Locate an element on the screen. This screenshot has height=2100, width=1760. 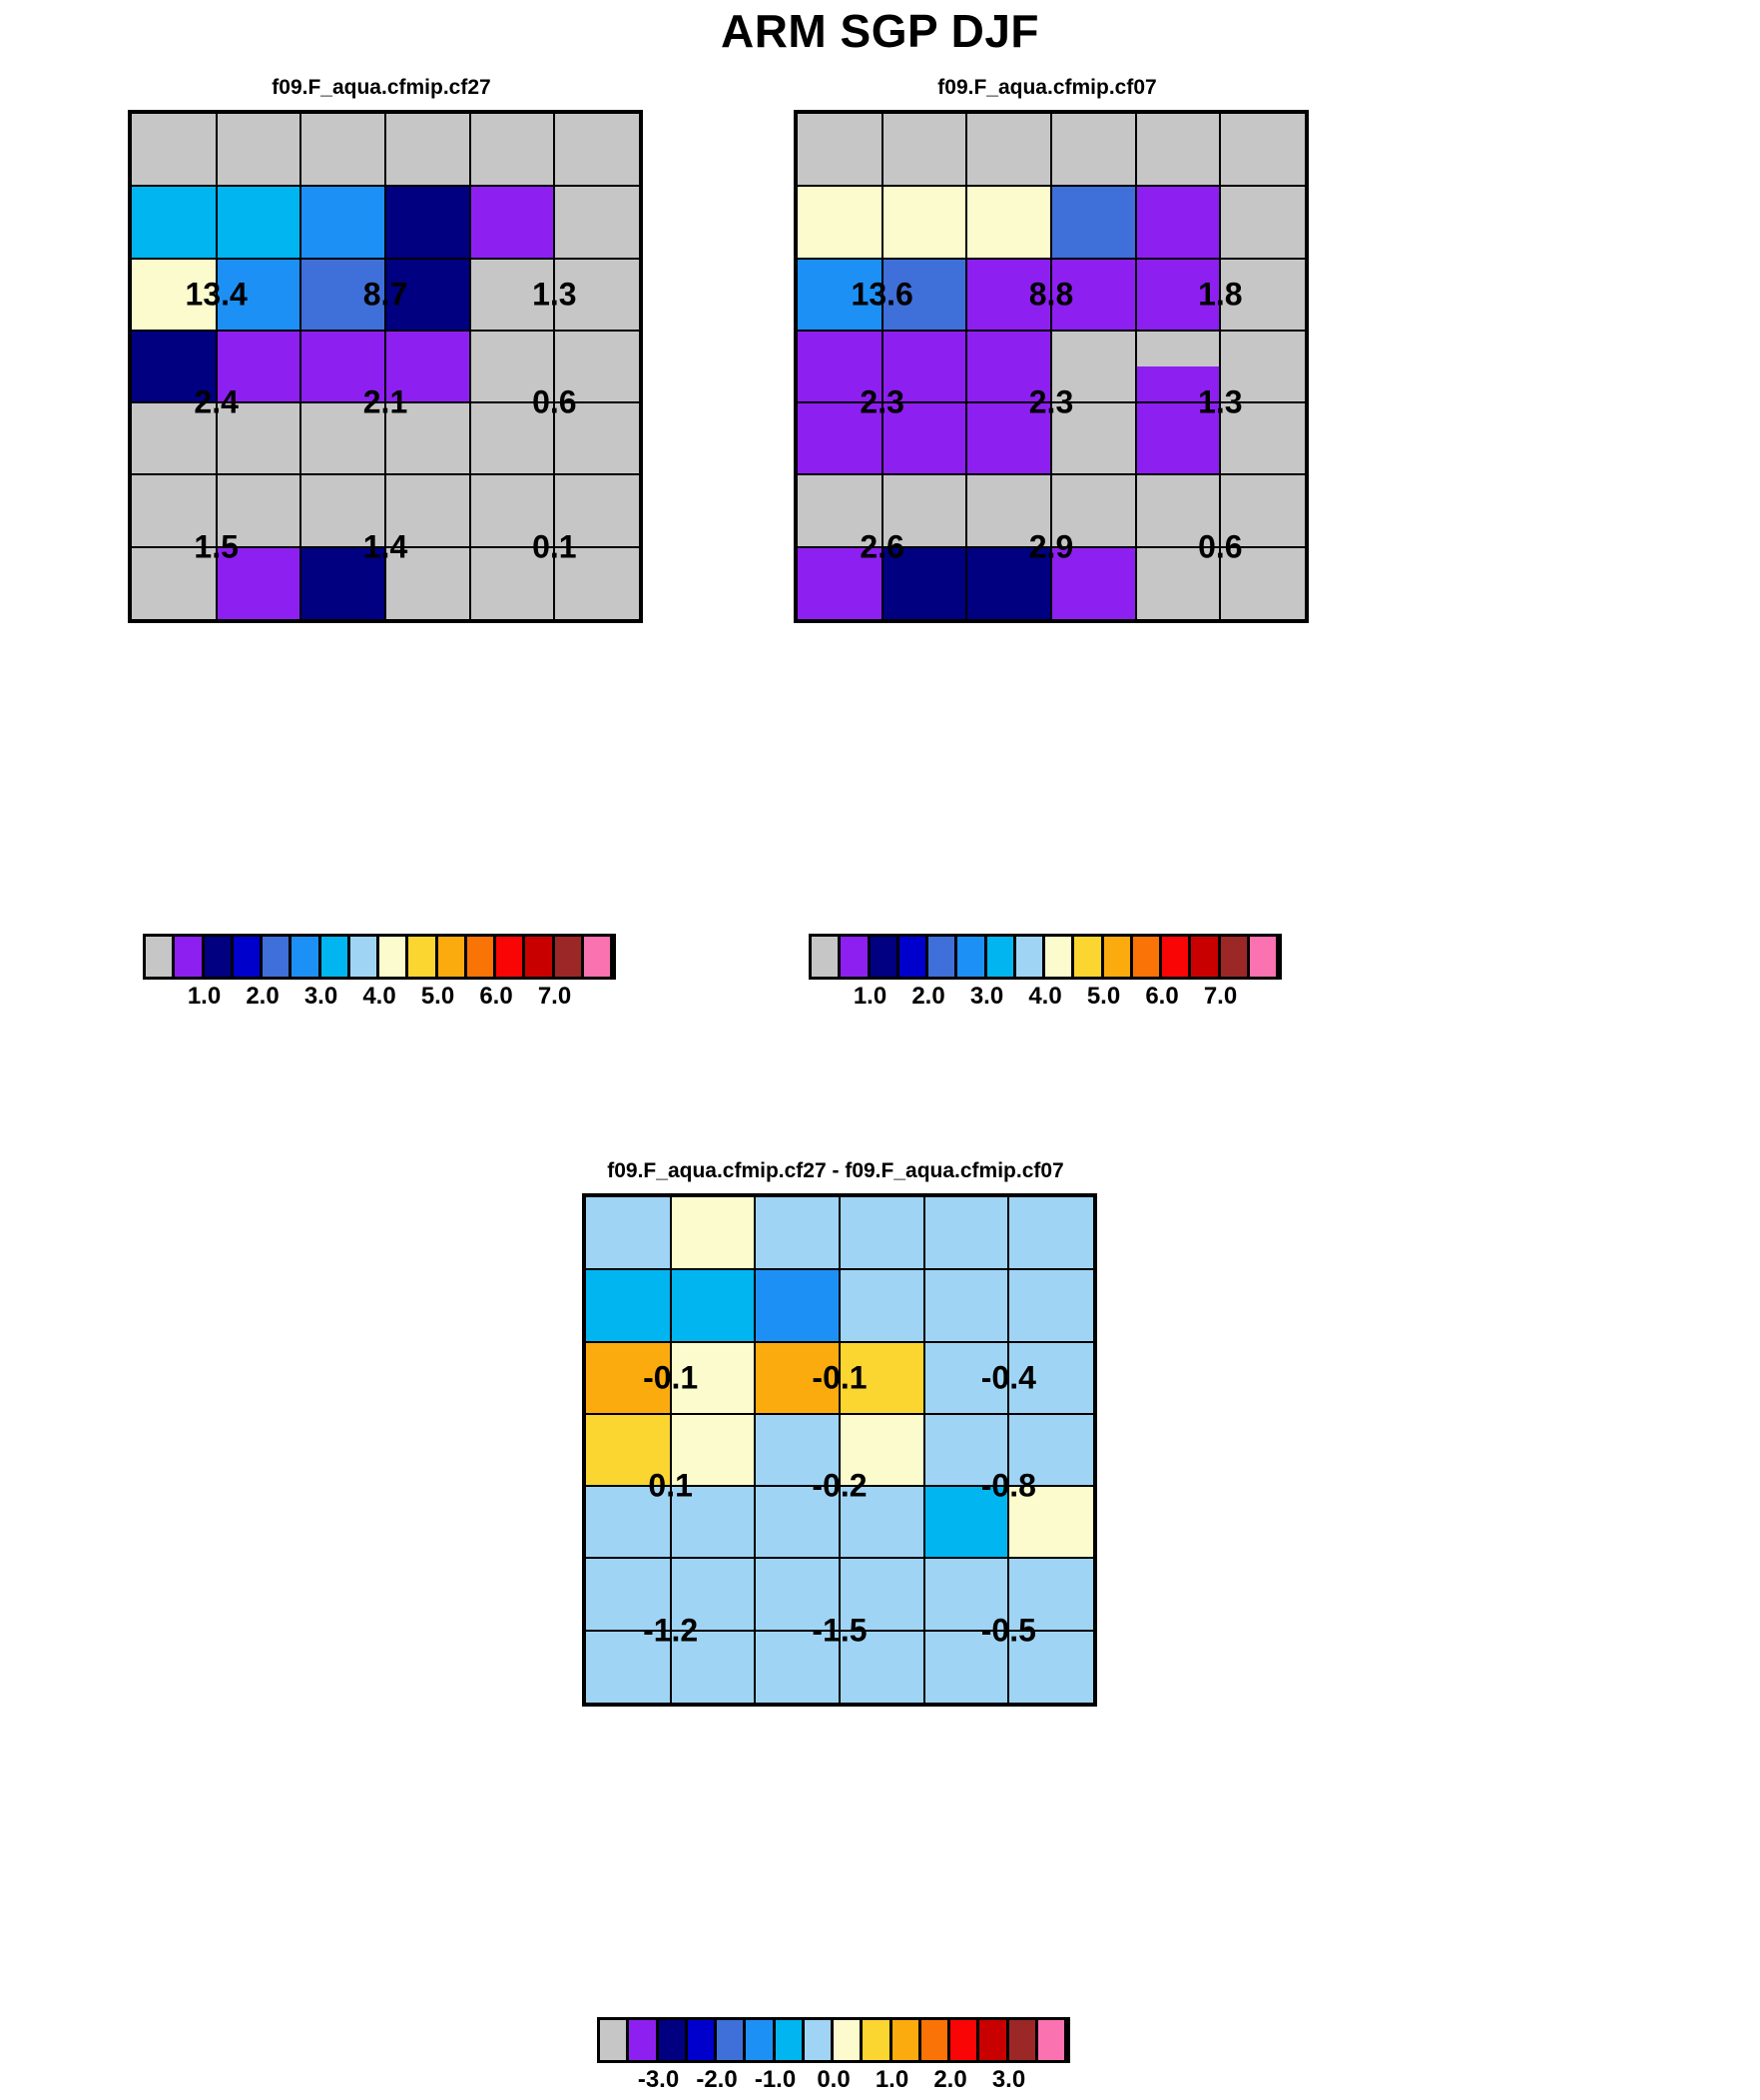
cell-value-label: -1.5 is located at coordinates (840, 1630).